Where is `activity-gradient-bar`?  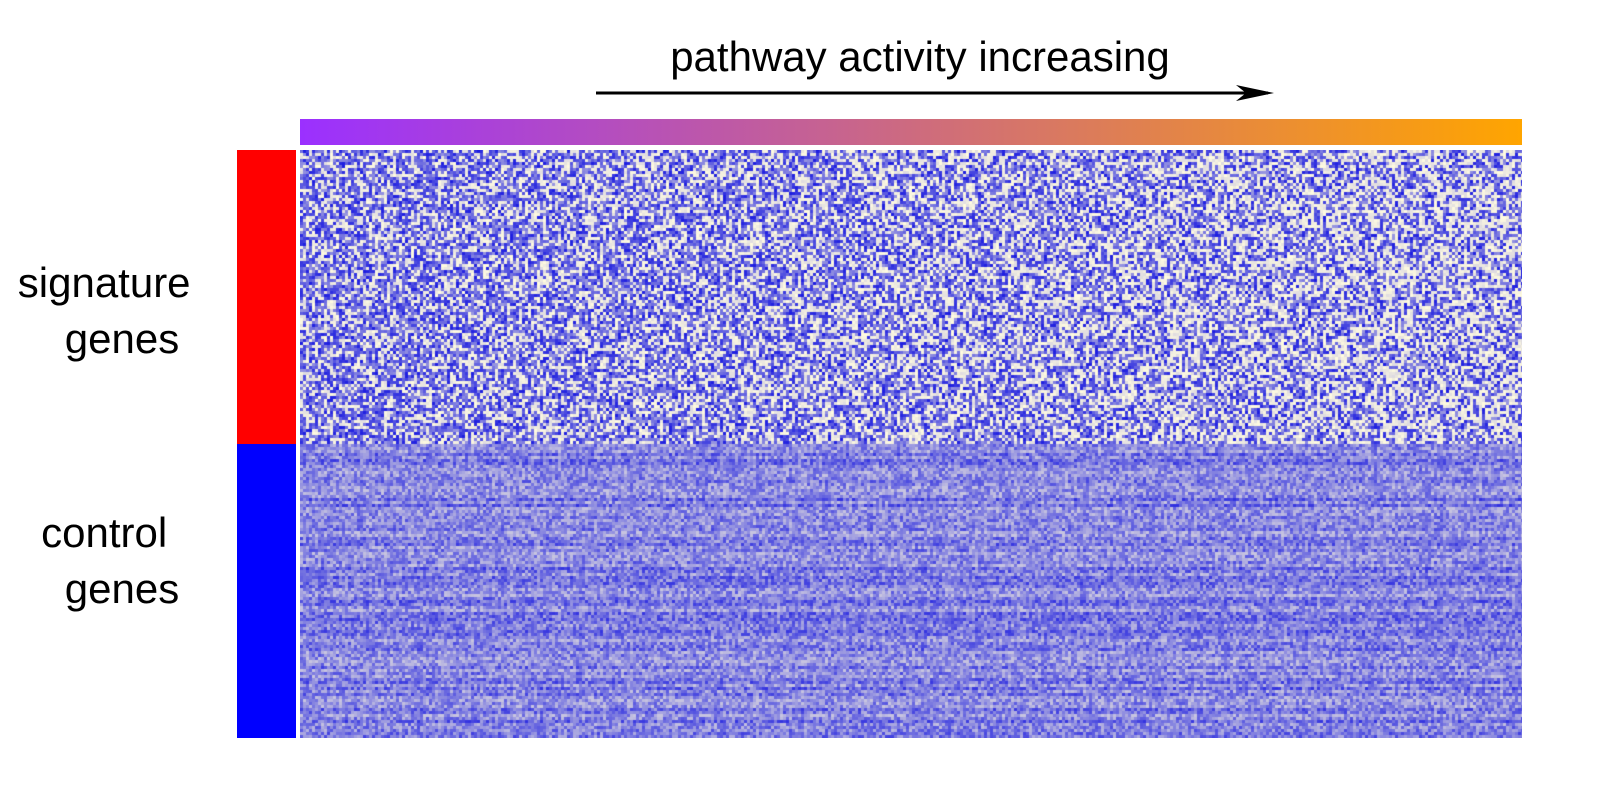
activity-gradient-bar is located at coordinates (911, 132).